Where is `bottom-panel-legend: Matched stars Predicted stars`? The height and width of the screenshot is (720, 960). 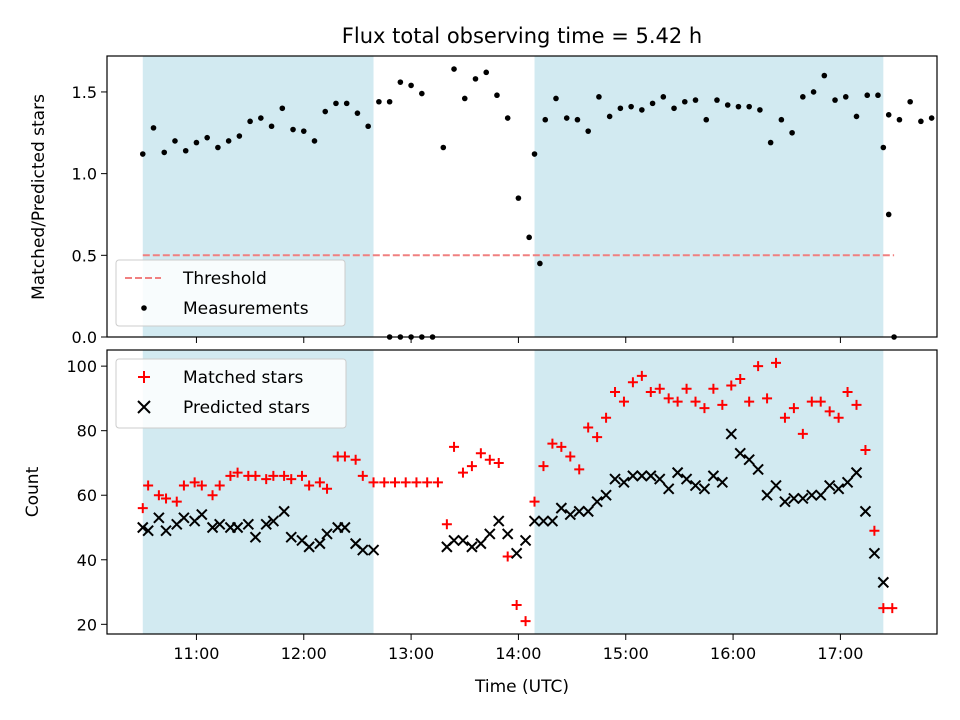
bottom-panel-legend: Matched stars Predicted stars is located at coordinates (231, 393).